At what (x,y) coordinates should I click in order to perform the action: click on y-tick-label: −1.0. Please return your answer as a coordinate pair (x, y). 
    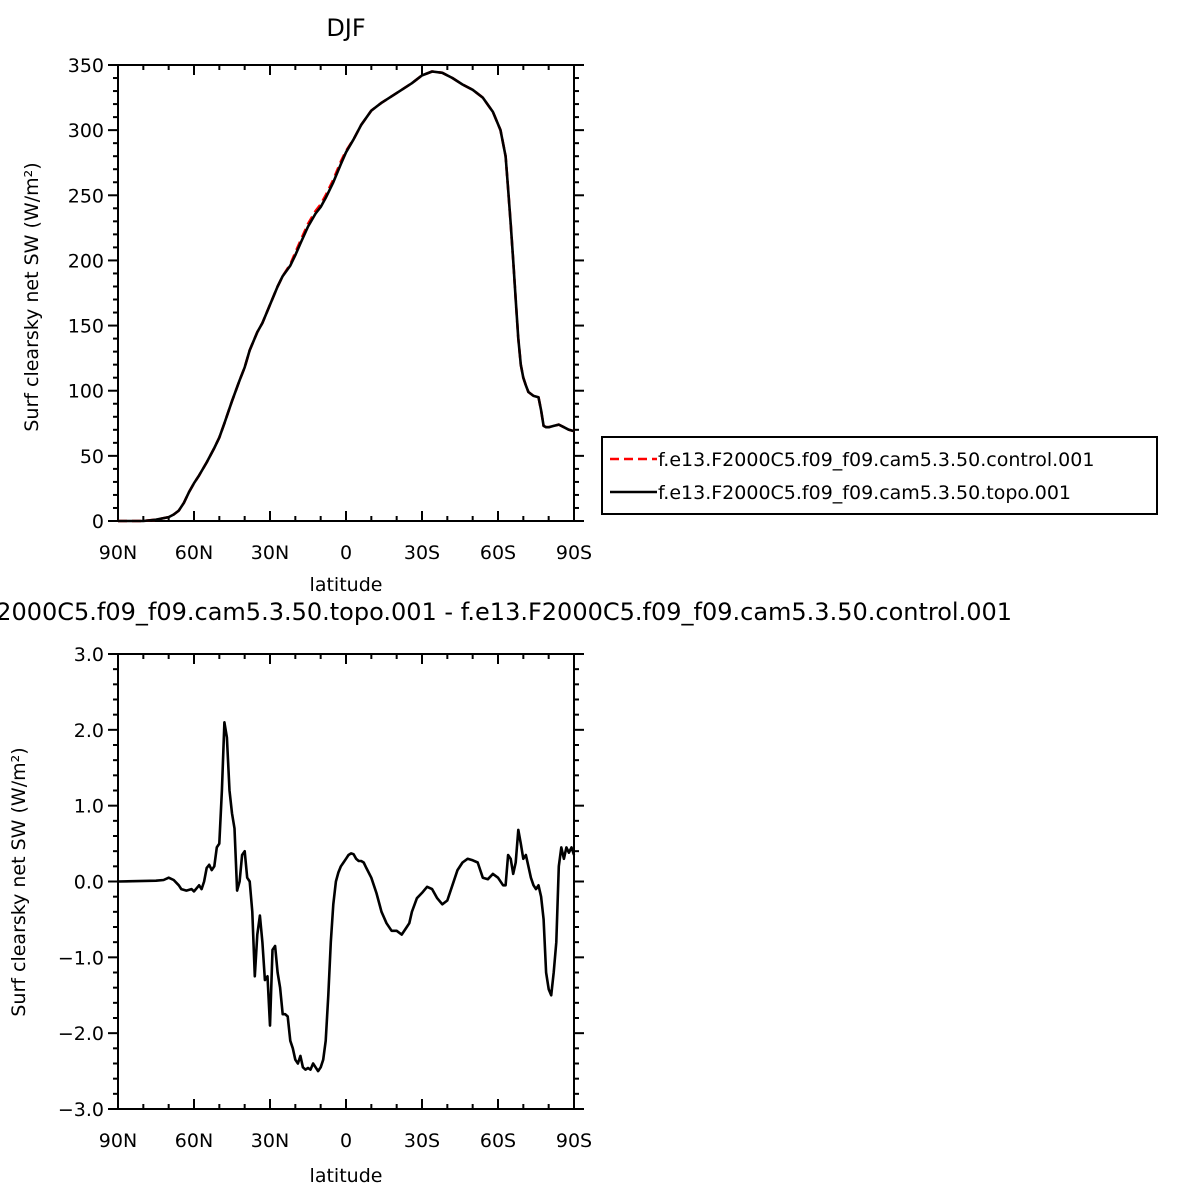
    Looking at the image, I should click on (81, 958).